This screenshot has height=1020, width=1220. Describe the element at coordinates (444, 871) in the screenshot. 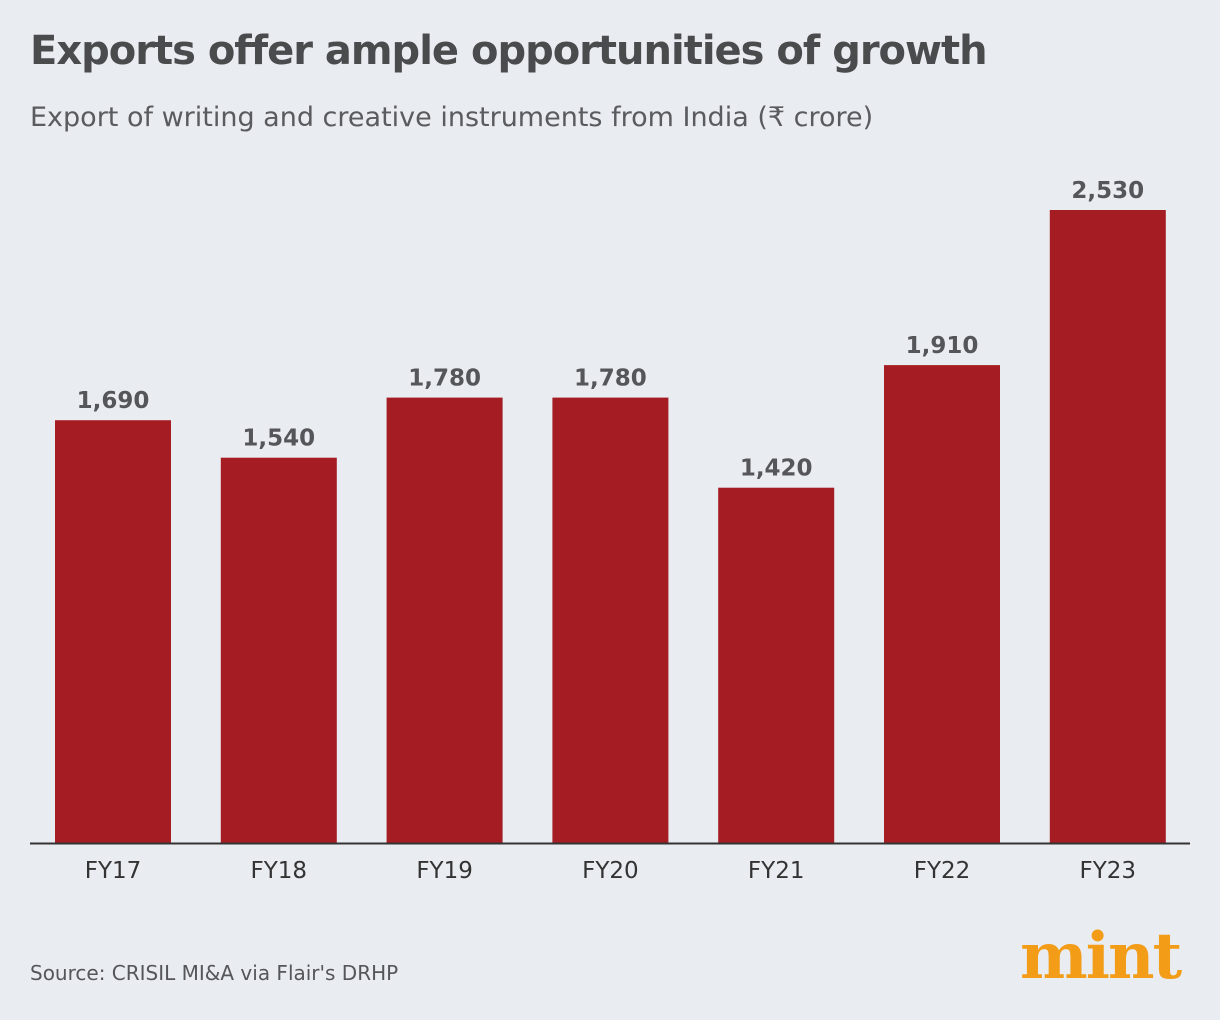

I see `tick-label-fy19: FY19` at that location.